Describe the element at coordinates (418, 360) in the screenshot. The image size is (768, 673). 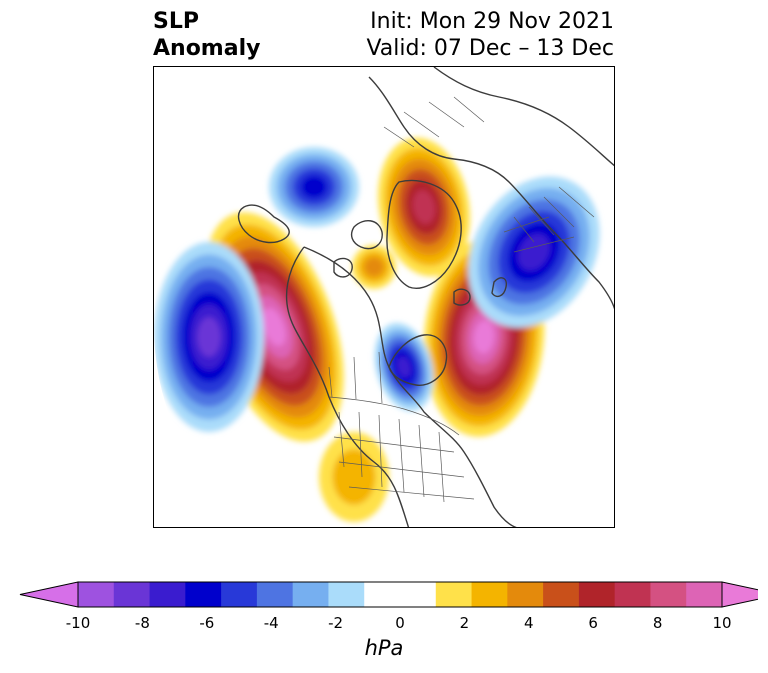
I see `hudson-bay-coast` at that location.